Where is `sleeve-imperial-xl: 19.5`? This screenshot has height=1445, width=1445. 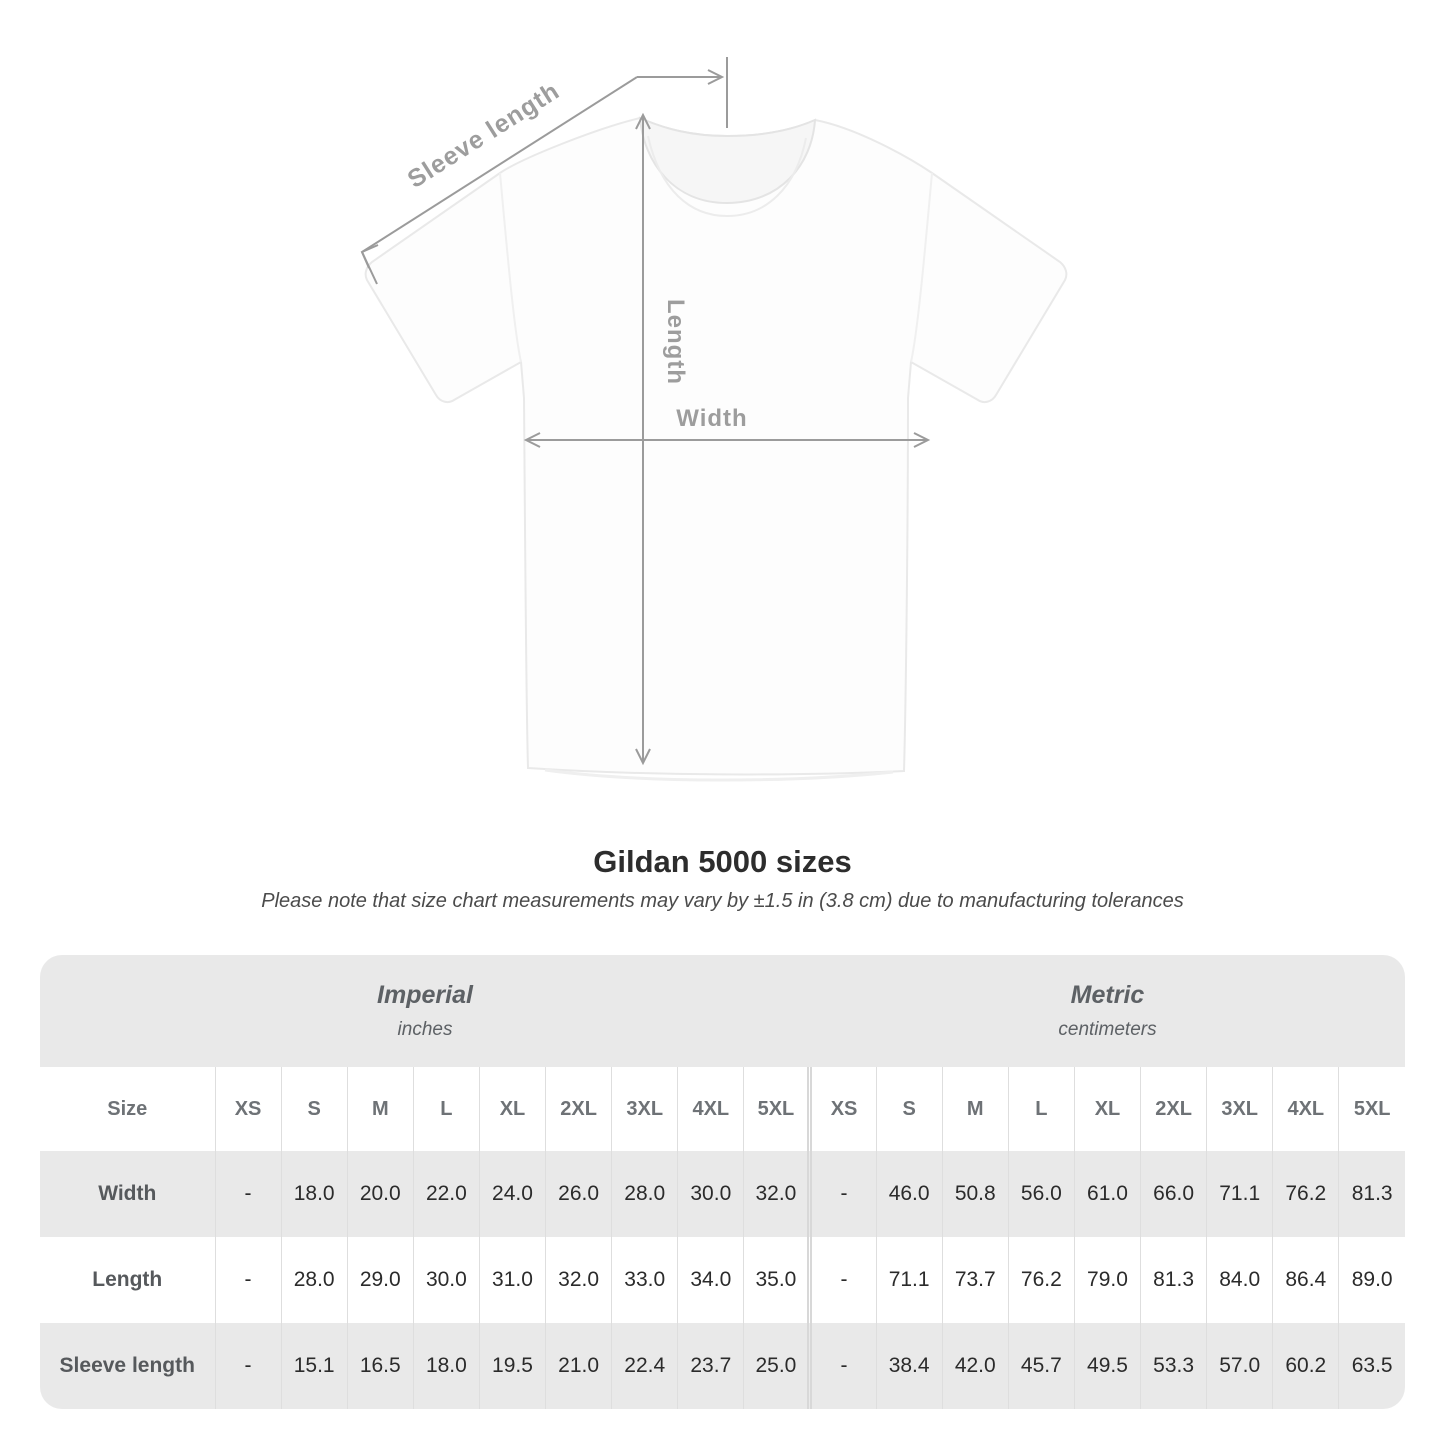
sleeve-imperial-xl: 19.5 is located at coordinates (512, 1366).